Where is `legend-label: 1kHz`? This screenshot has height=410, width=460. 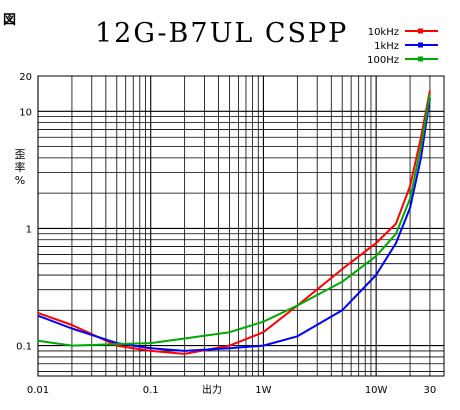
legend-label: 1kHz is located at coordinates (386, 46).